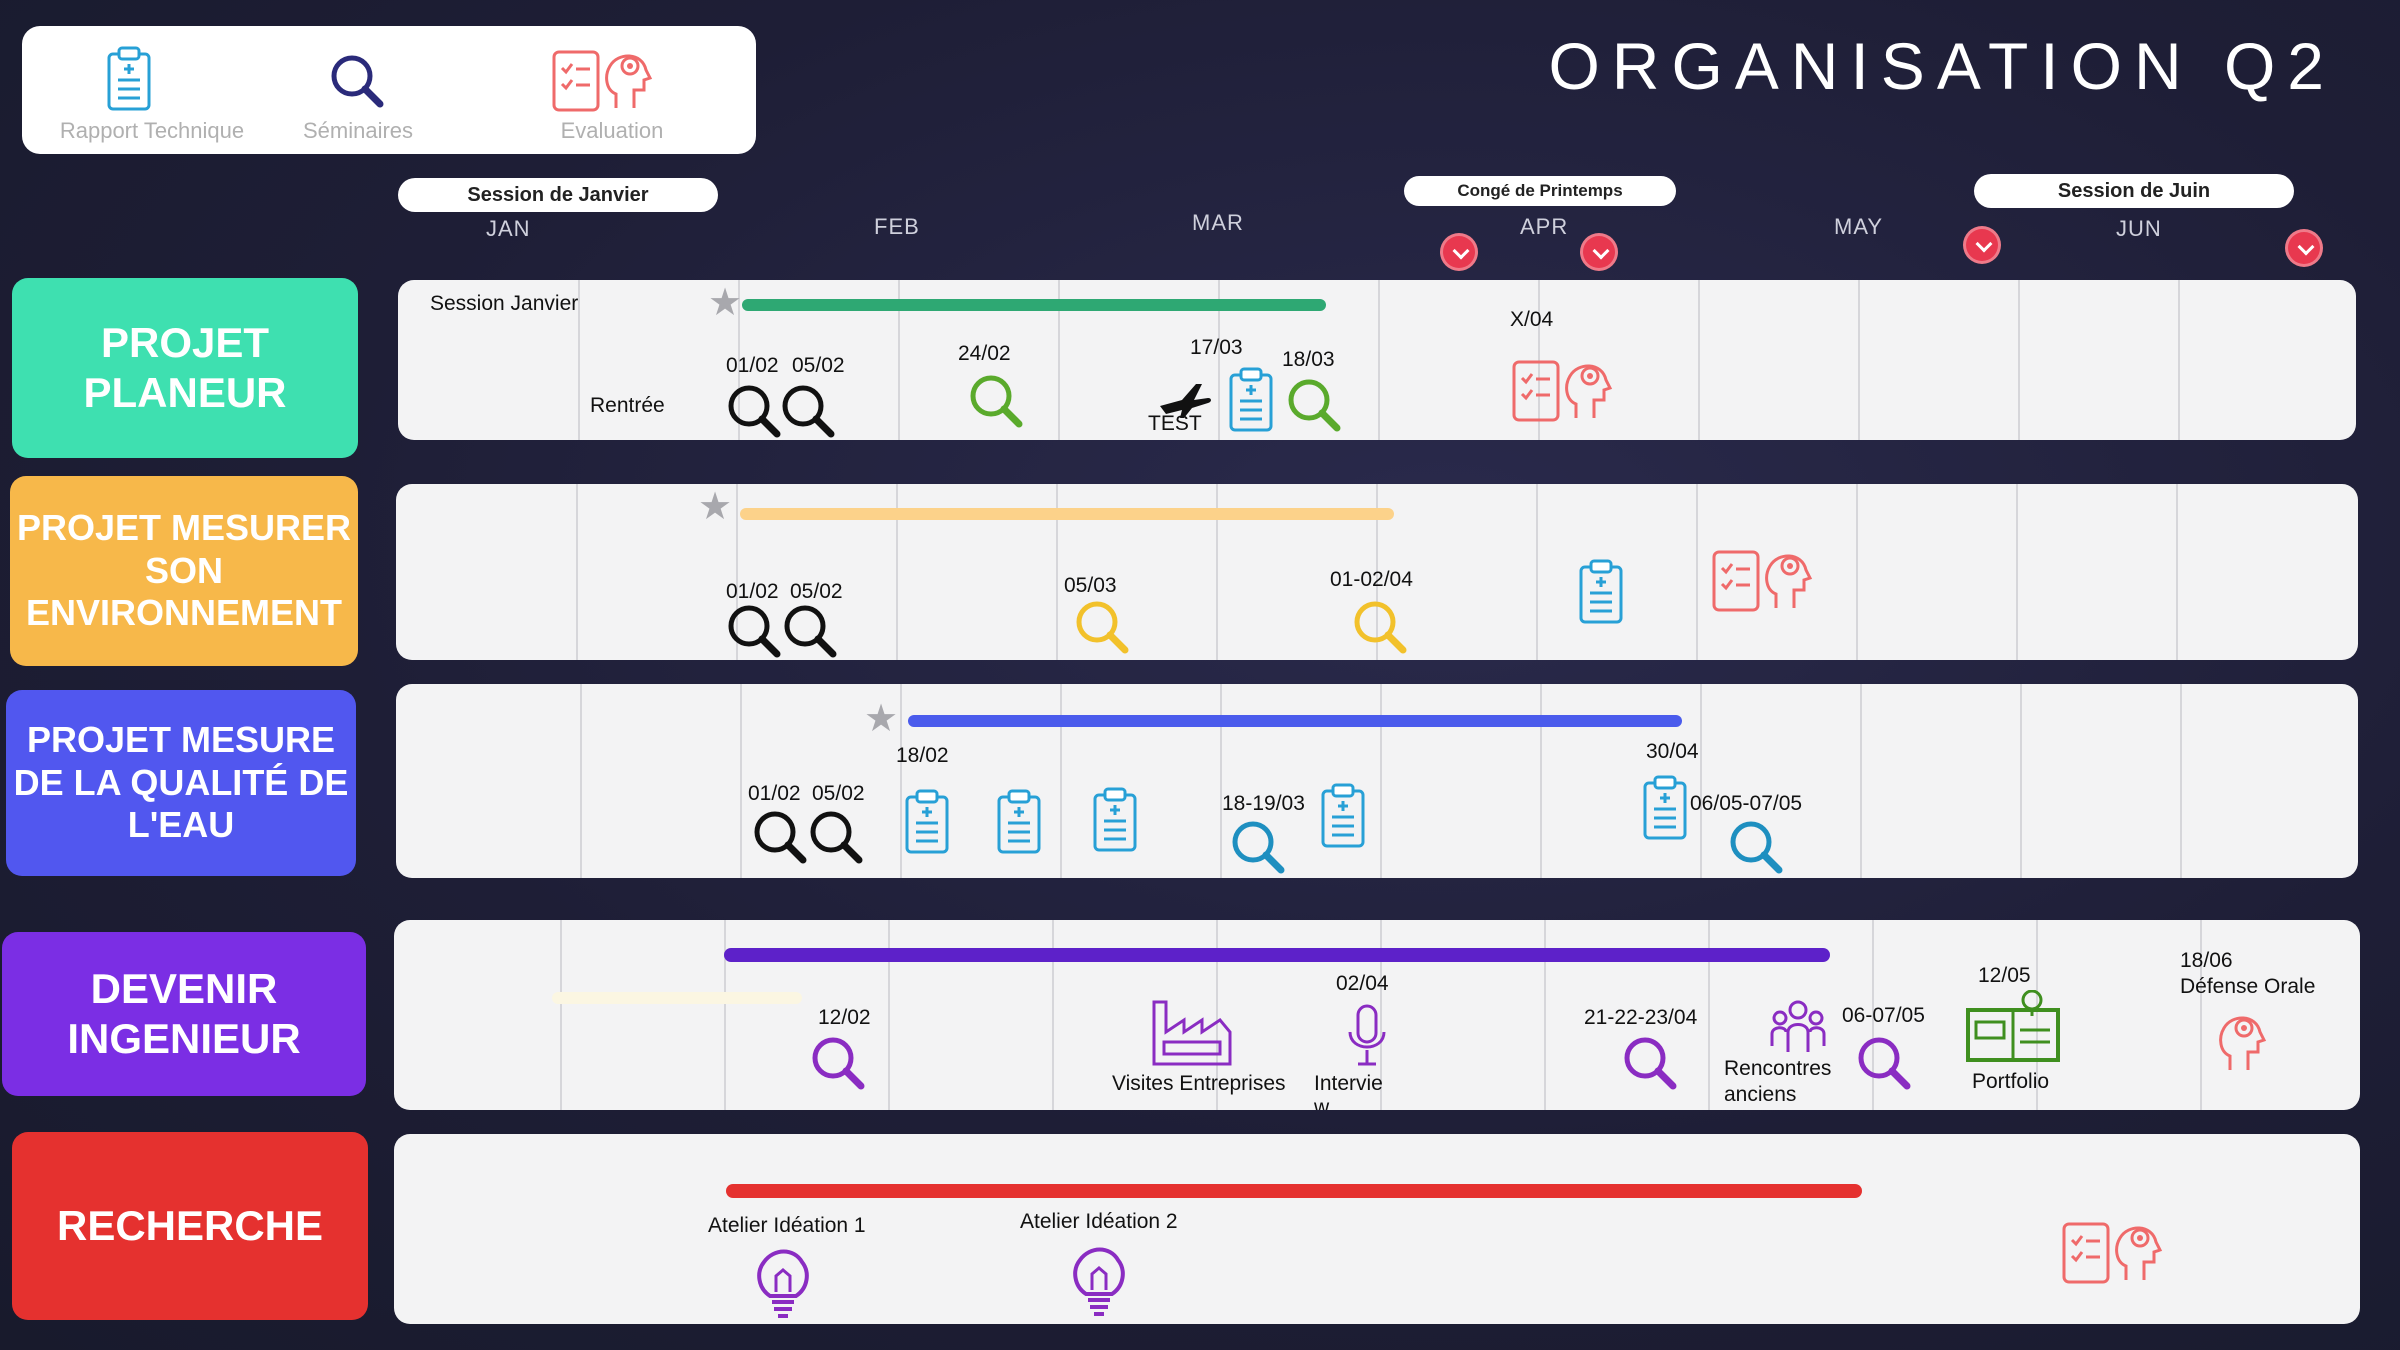 The image size is (2400, 1350). I want to click on atelier-ideation-1-label: Atelier Idéation 1, so click(787, 1225).